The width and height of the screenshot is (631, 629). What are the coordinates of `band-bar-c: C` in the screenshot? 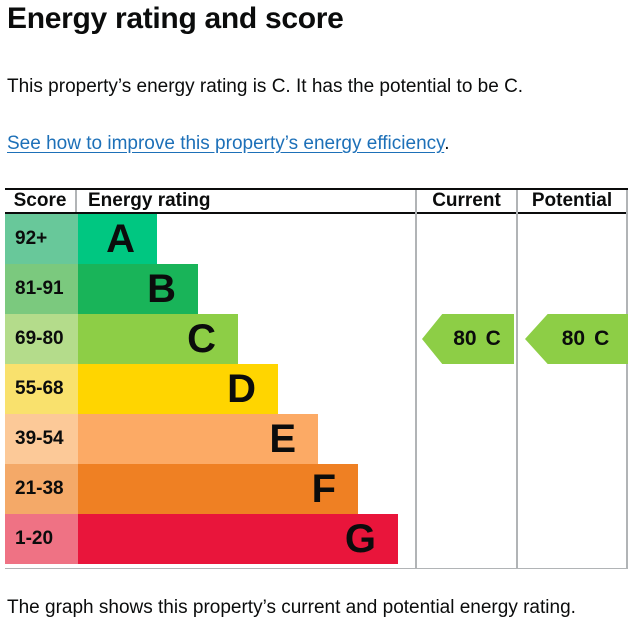 It's located at (158, 339).